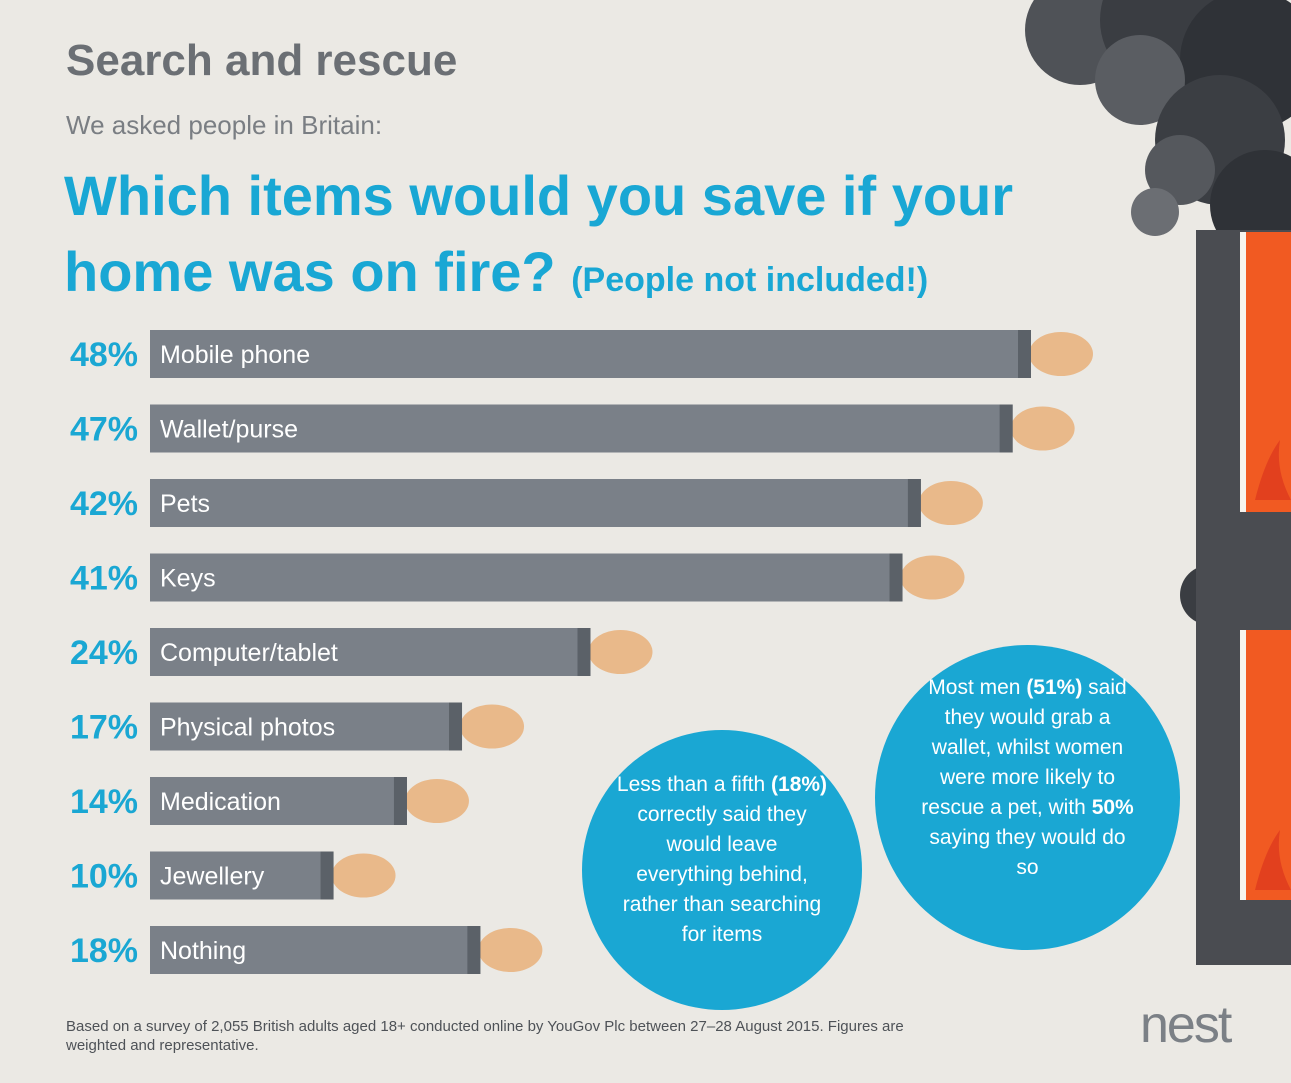 The image size is (1291, 1083). Describe the element at coordinates (188, 579) in the screenshot. I see `bar-category-label: Keys` at that location.